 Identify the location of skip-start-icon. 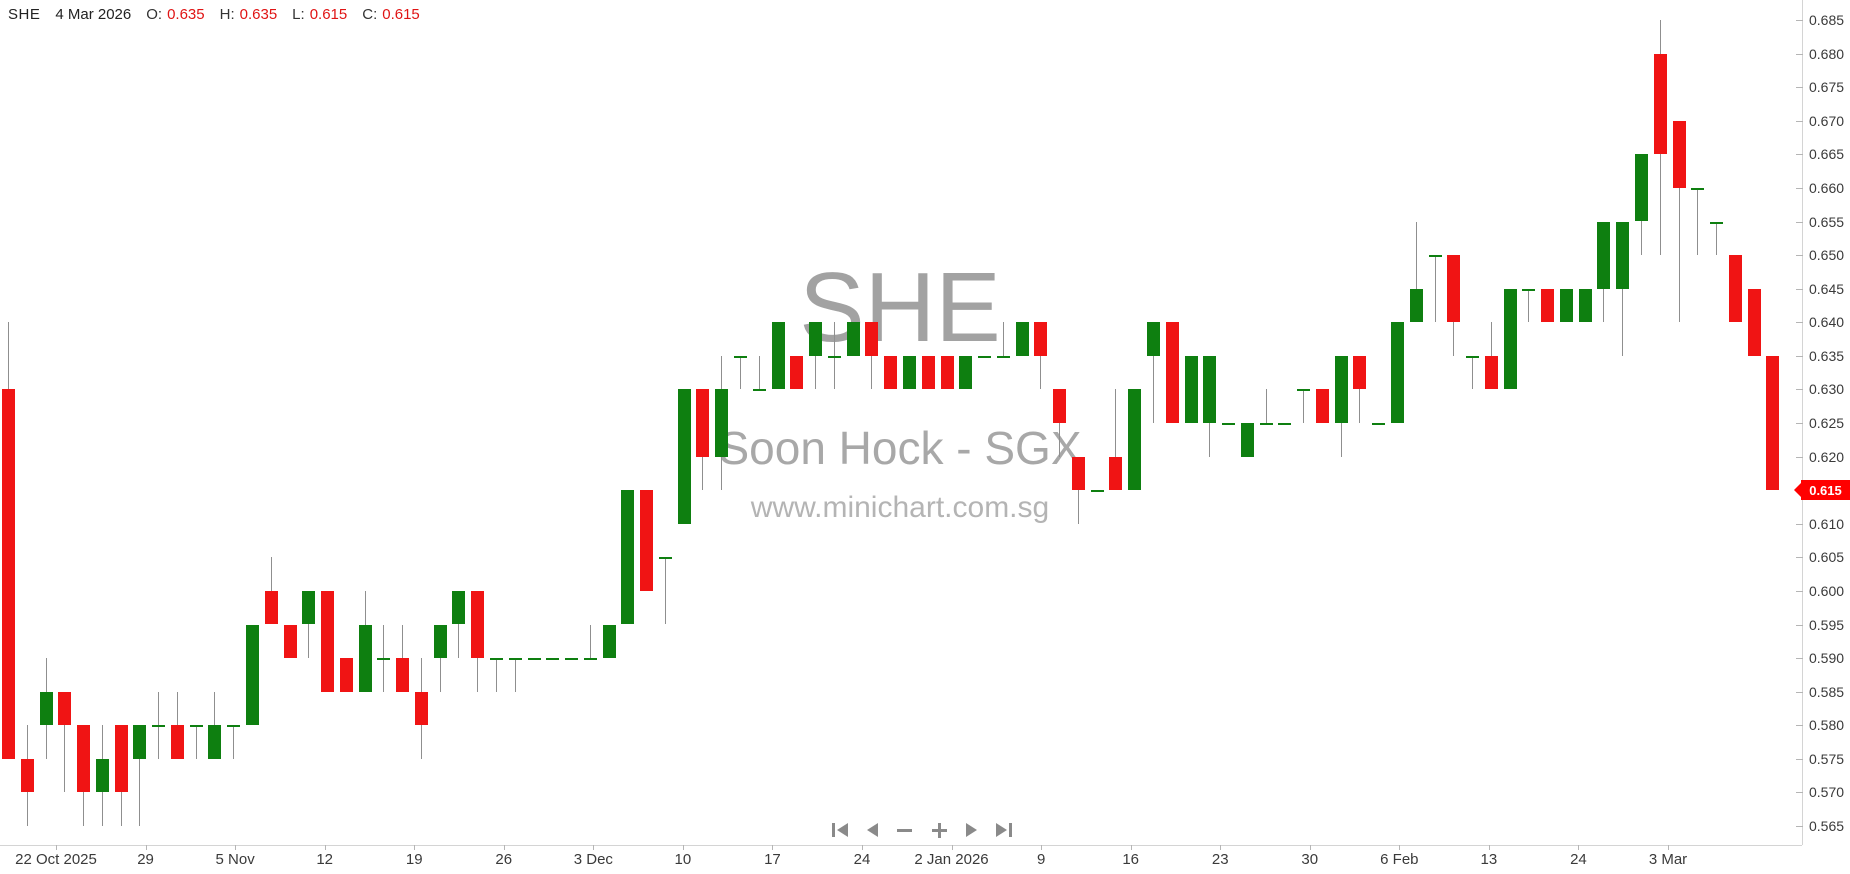
(842, 830).